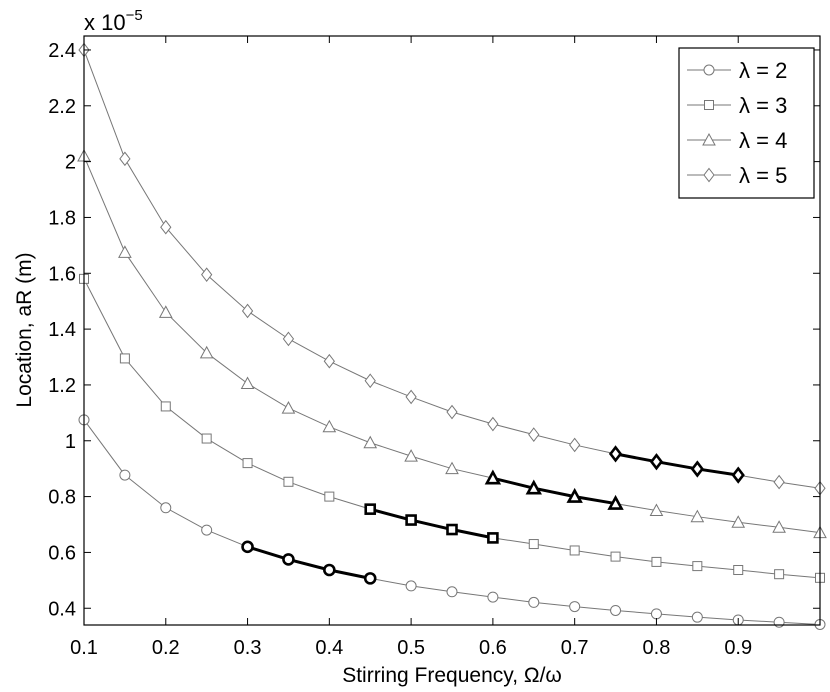 This screenshot has height=692, width=830. What do you see at coordinates (70, 163) in the screenshot?
I see `y-tick-label-9: 2` at bounding box center [70, 163].